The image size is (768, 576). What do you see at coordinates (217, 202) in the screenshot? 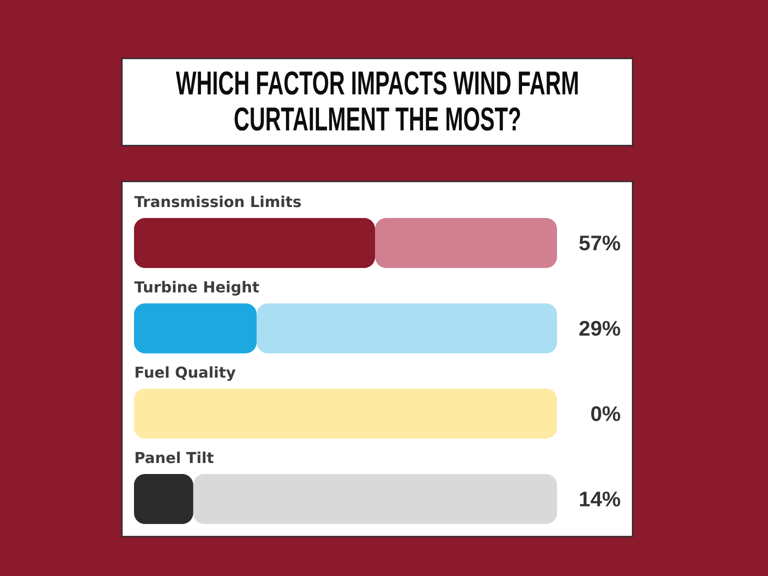
I see `y-tick-label: Transmission Limits` at bounding box center [217, 202].